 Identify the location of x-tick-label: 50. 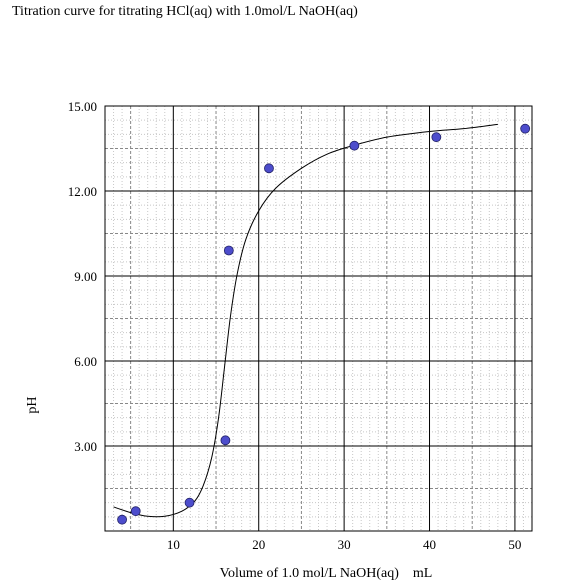
(514, 544).